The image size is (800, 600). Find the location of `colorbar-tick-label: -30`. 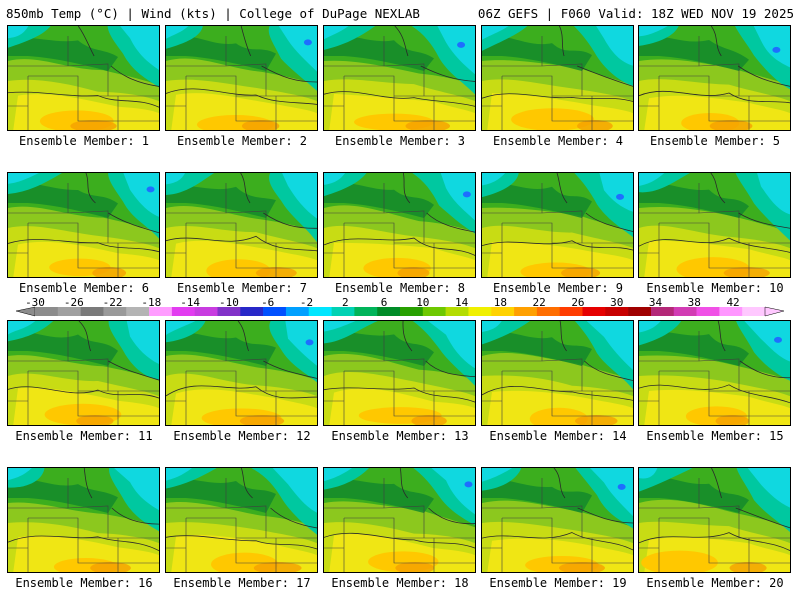

colorbar-tick-label: -30 is located at coordinates (35, 302).